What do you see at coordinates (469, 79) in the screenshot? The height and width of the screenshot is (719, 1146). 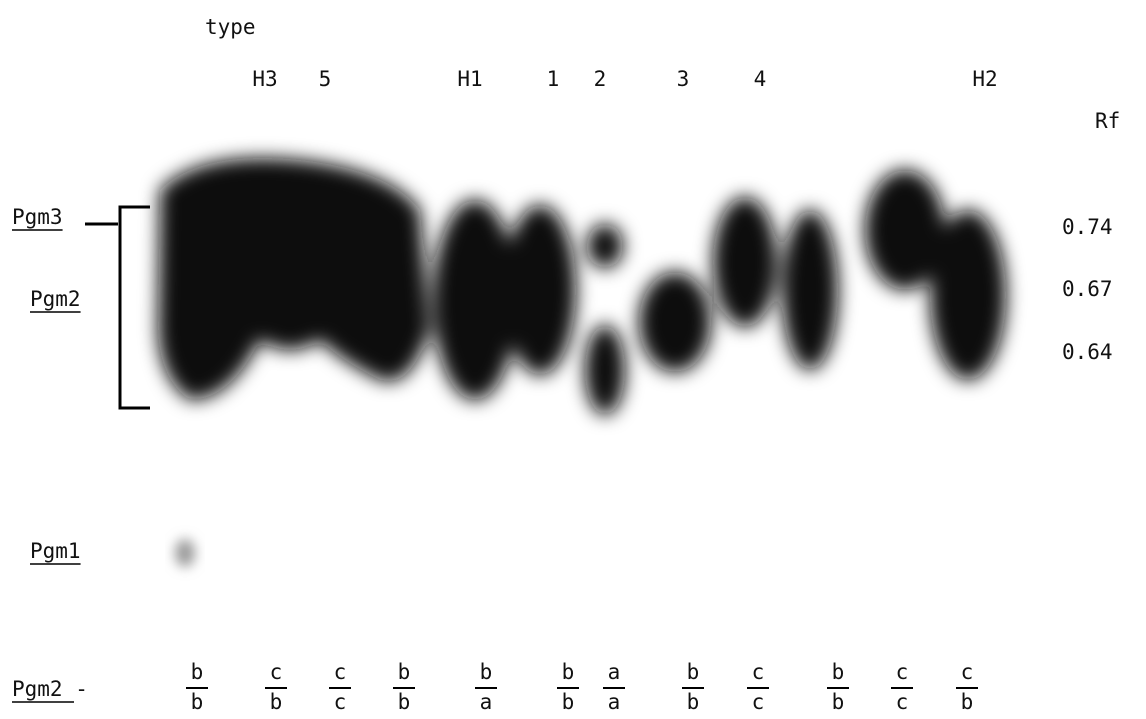 I see `lane-label: H1` at bounding box center [469, 79].